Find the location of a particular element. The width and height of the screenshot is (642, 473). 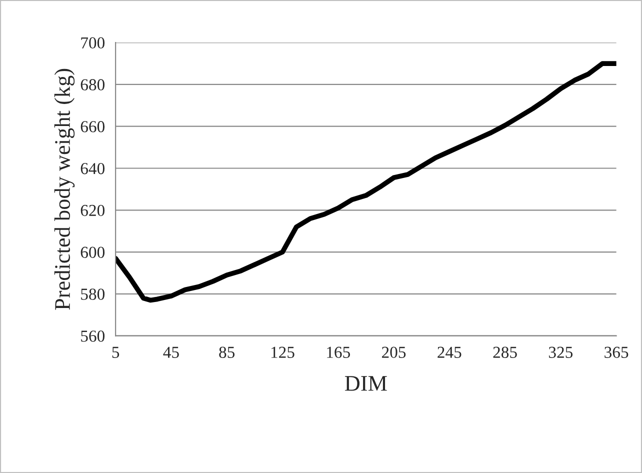

x-tick-label: 85 is located at coordinates (227, 352).